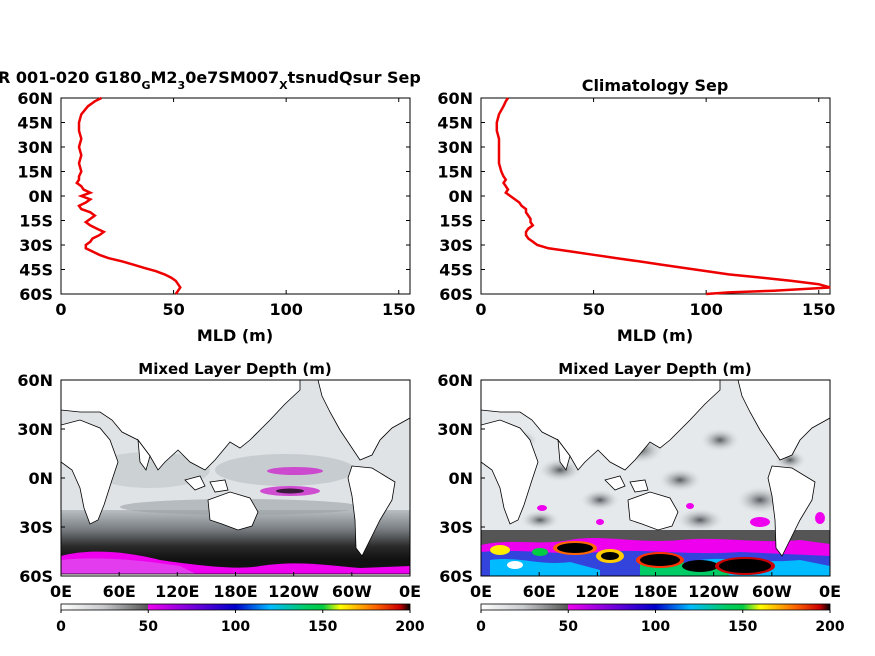 Image resolution: width=875 pixels, height=656 pixels. I want to click on panel4-title: Mixed Layer Depth (m), so click(654, 369).